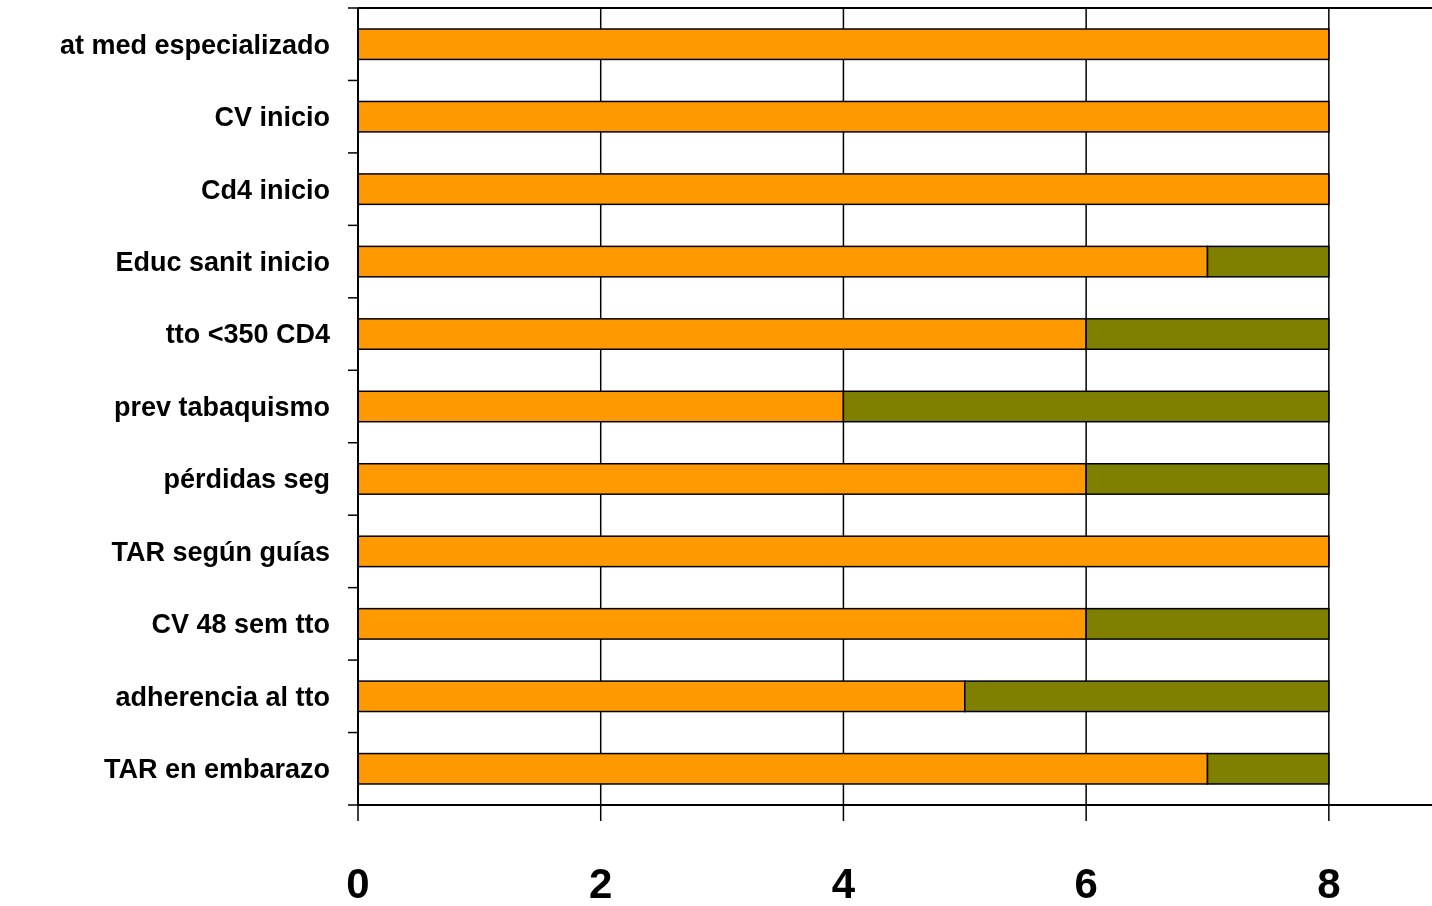 The image size is (1432, 906). What do you see at coordinates (221, 406) in the screenshot?
I see `y-tick-label: prev tabaquismo` at bounding box center [221, 406].